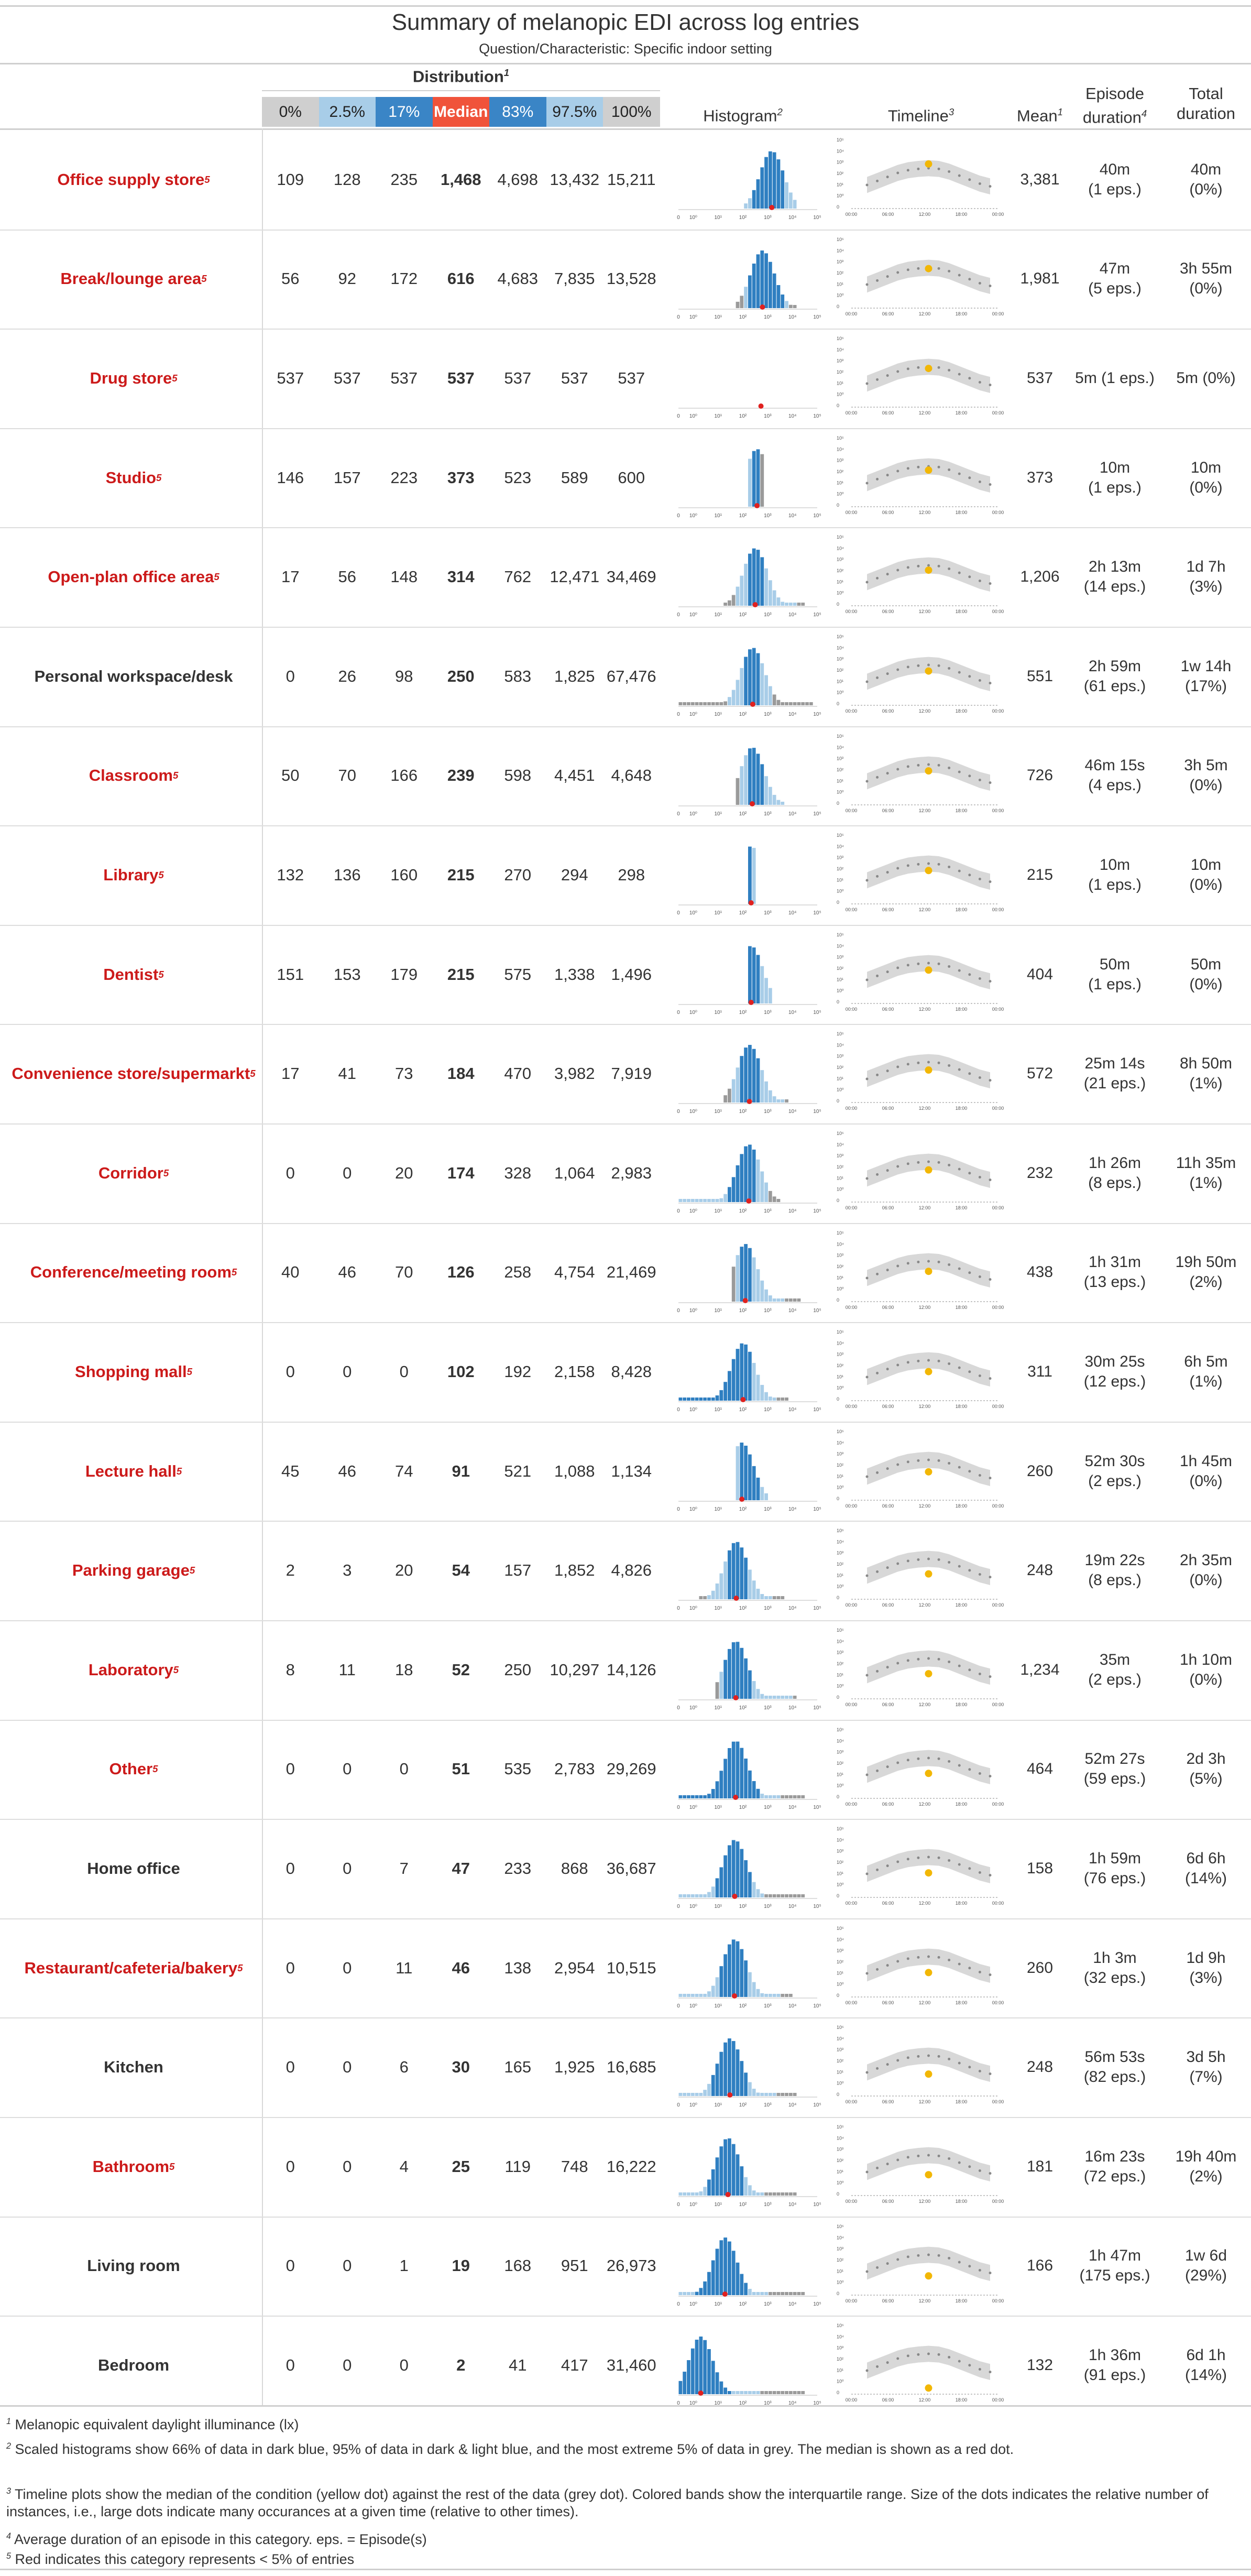 This screenshot has height=2576, width=1251. What do you see at coordinates (625, 6) in the screenshot?
I see `top-border` at bounding box center [625, 6].